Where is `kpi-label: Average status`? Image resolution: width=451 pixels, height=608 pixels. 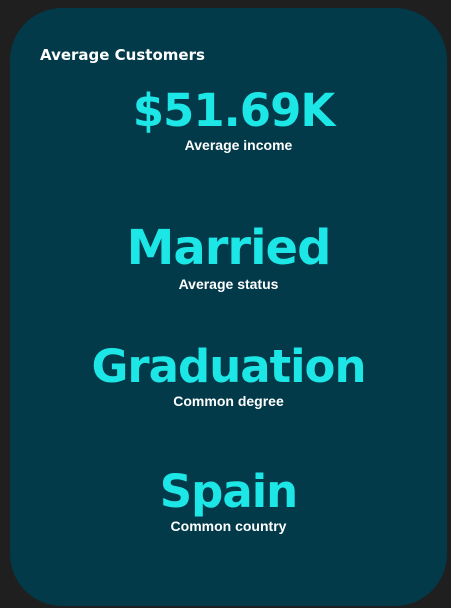
kpi-label: Average status is located at coordinates (228, 284).